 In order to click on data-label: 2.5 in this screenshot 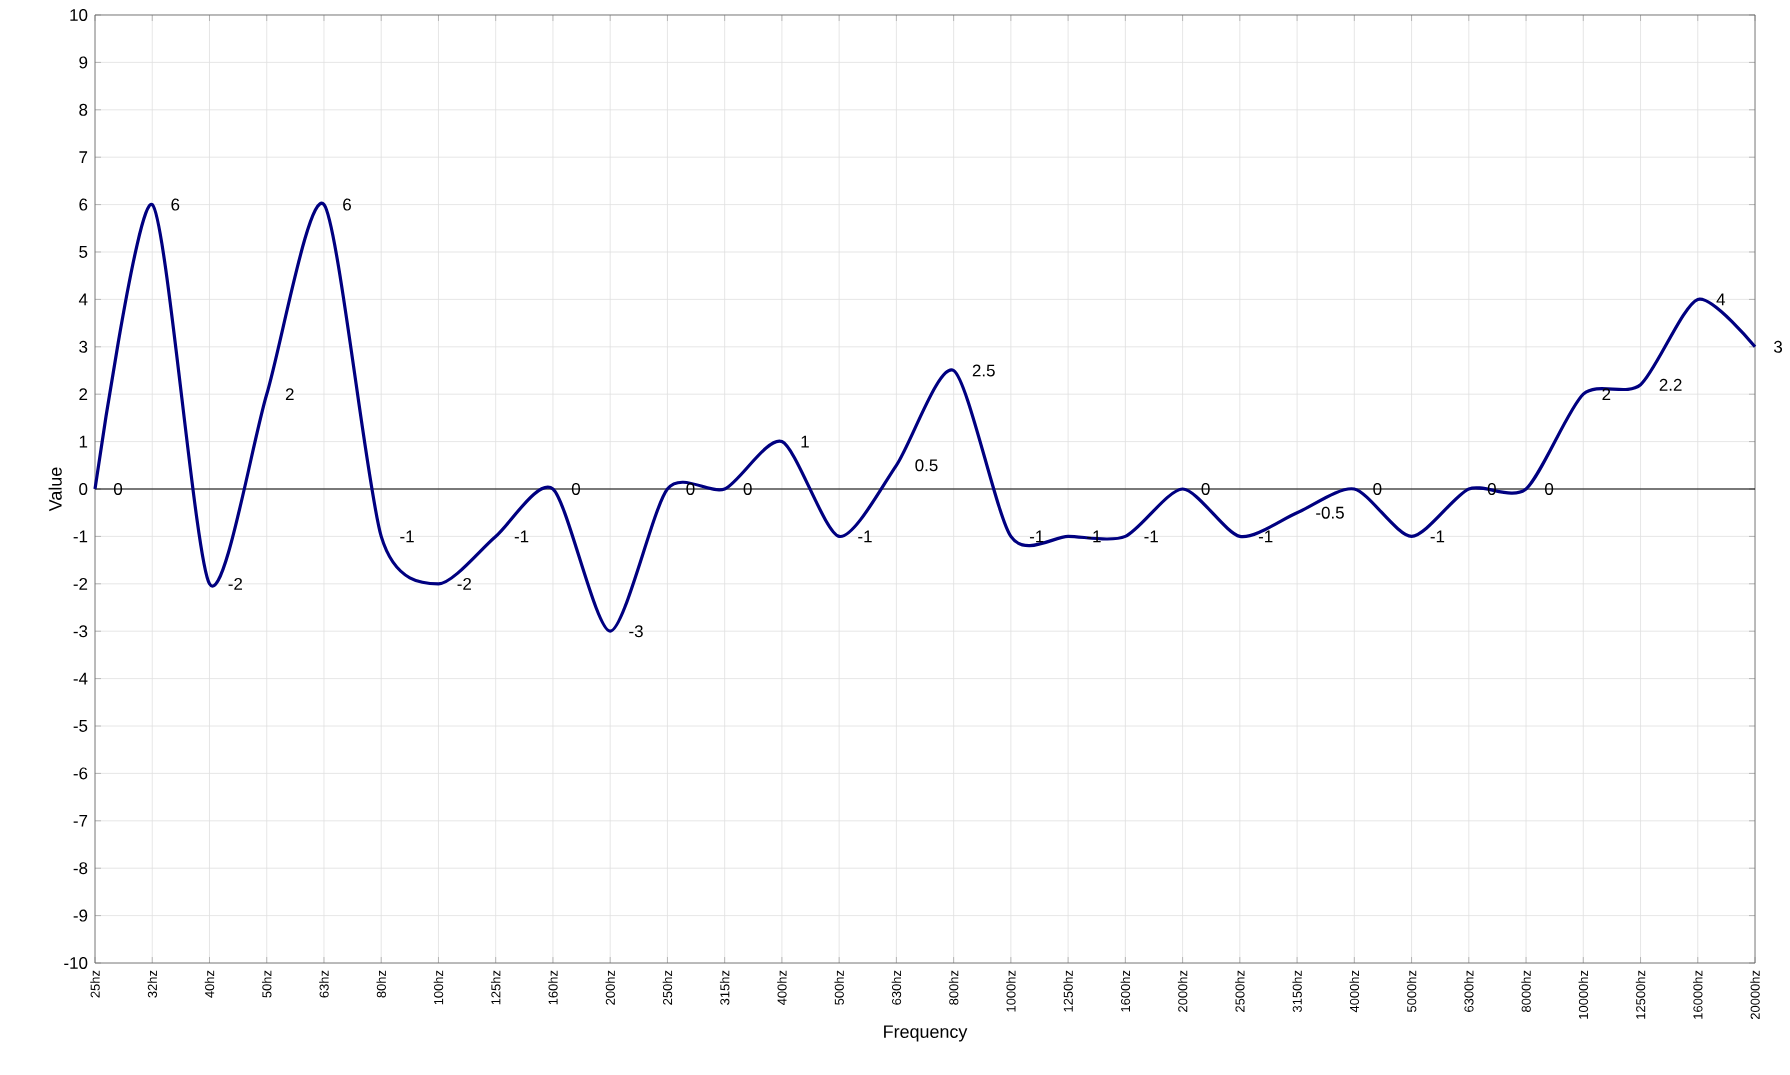, I will do `click(983, 370)`.